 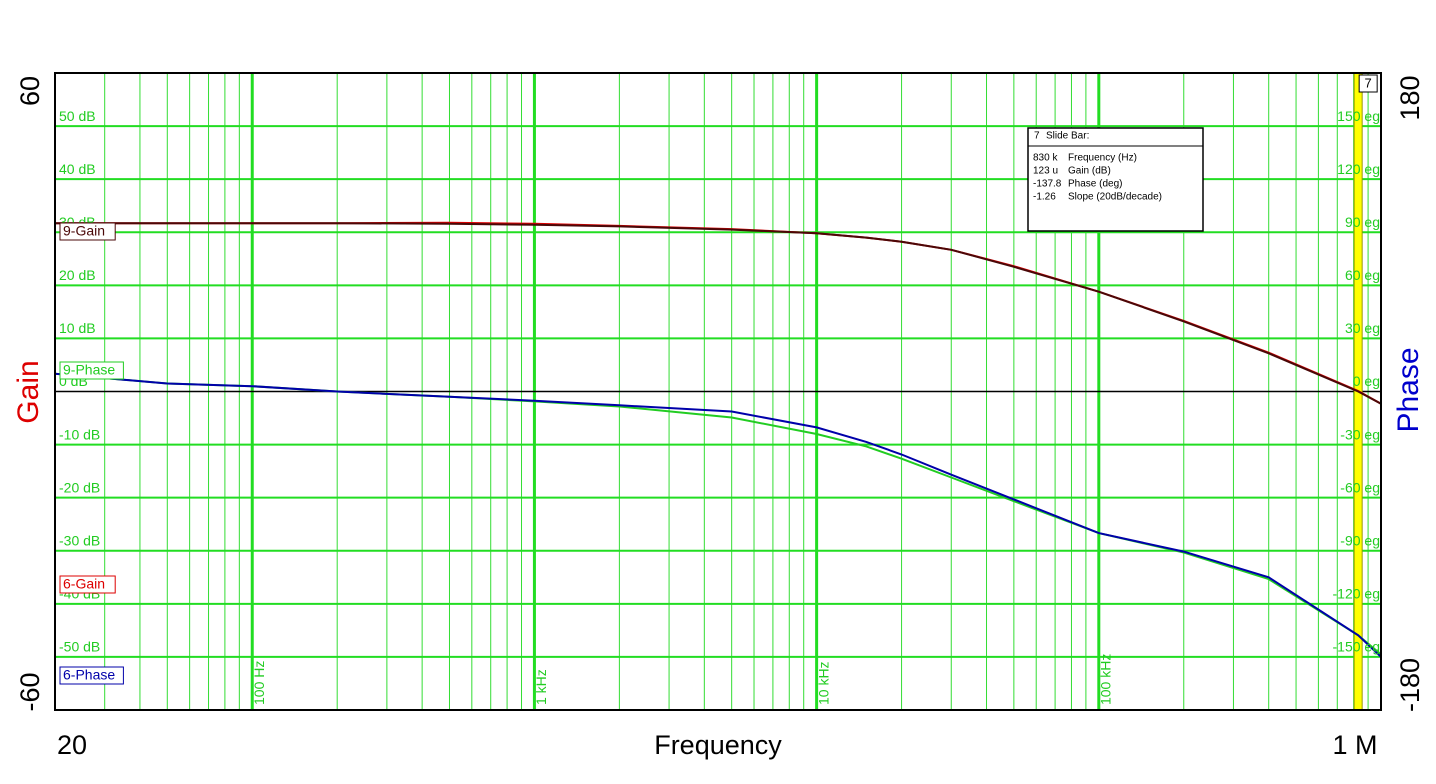 What do you see at coordinates (1045, 171) in the screenshot?
I see `readout-value: 123 u` at bounding box center [1045, 171].